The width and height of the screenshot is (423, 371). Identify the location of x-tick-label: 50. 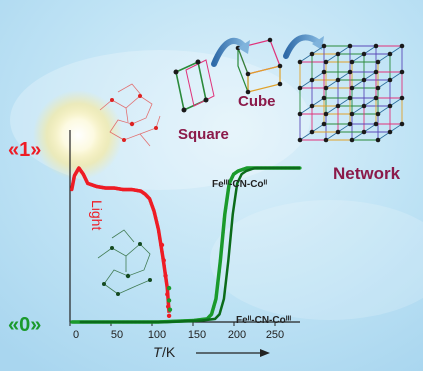
(117, 335).